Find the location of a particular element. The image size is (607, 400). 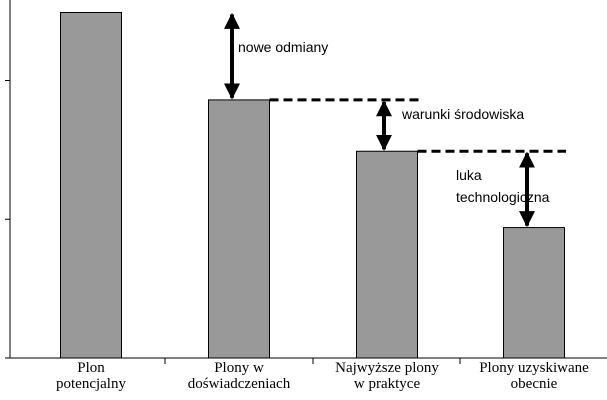

annotation: luka technologiczna is located at coordinates (503, 186).